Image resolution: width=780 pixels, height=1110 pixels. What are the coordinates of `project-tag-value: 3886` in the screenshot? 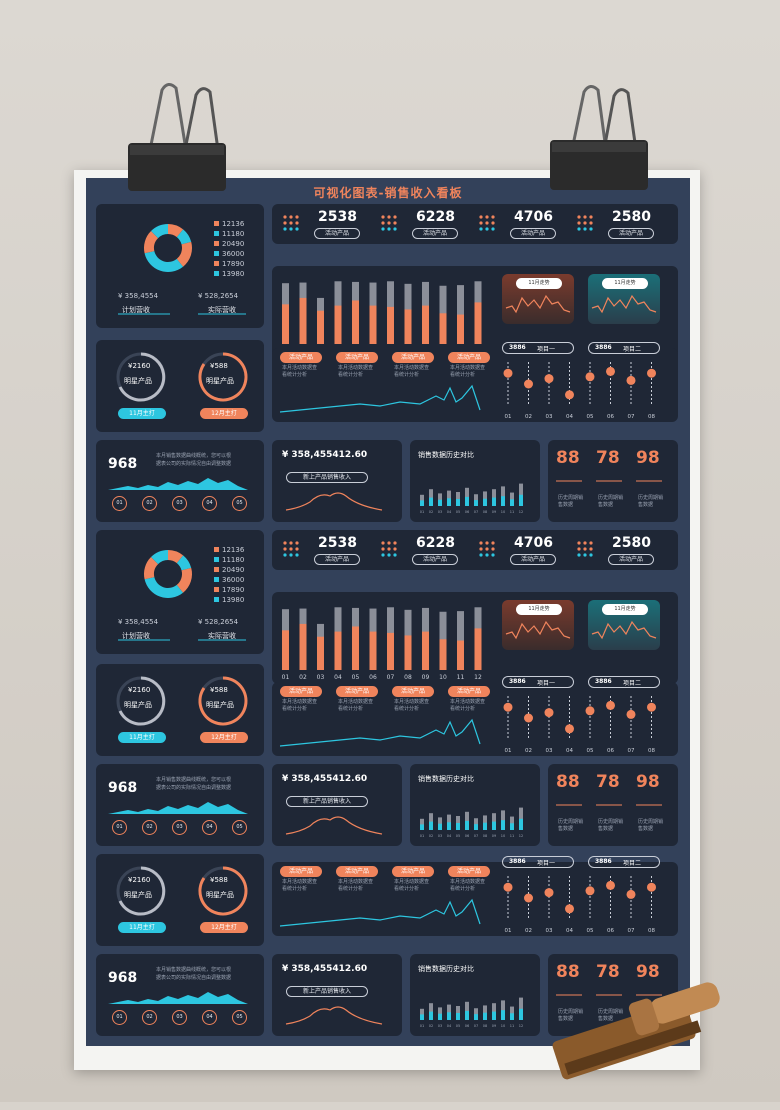 It's located at (603, 681).